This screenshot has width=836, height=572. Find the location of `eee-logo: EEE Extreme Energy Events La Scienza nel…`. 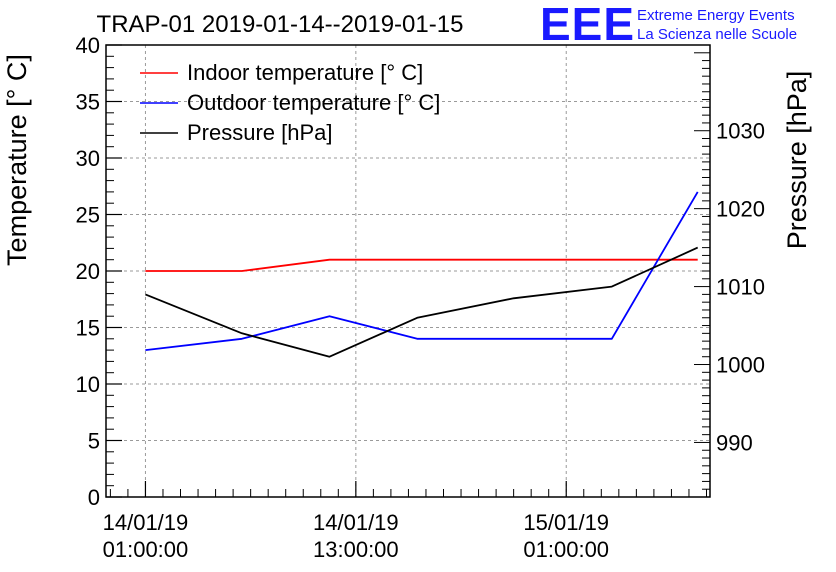

eee-logo: EEE Extreme Energy Events La Scienza nel… is located at coordinates (668, 25).